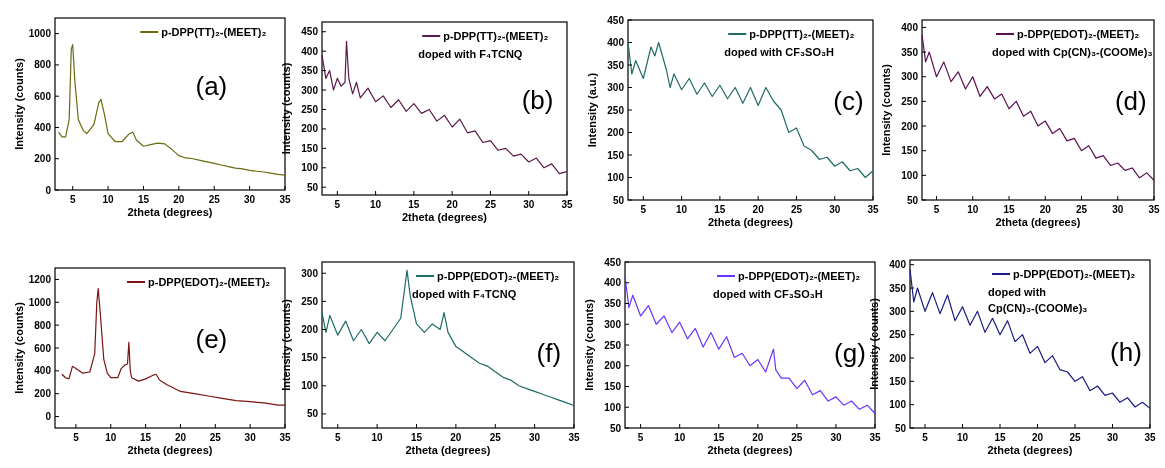 The image size is (1165, 468). I want to click on annotation: Cp(CN)₃-(COOMe)₃, so click(1038, 308).